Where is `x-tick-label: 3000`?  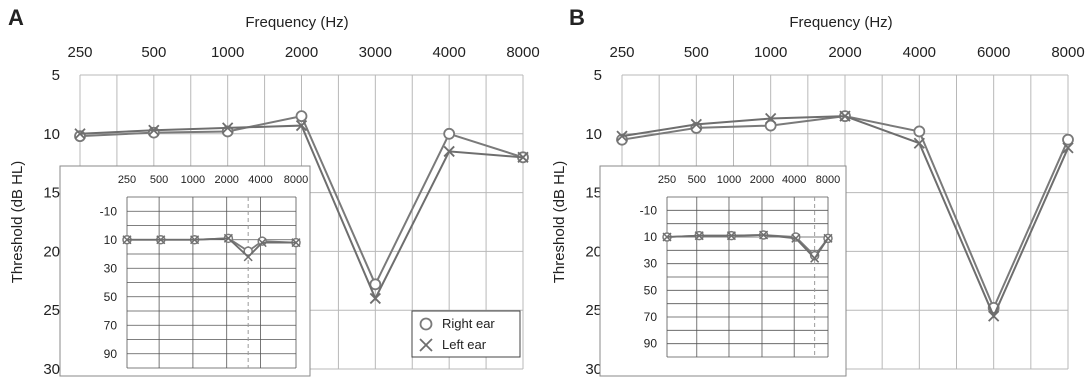
x-tick-label: 3000 is located at coordinates (375, 52).